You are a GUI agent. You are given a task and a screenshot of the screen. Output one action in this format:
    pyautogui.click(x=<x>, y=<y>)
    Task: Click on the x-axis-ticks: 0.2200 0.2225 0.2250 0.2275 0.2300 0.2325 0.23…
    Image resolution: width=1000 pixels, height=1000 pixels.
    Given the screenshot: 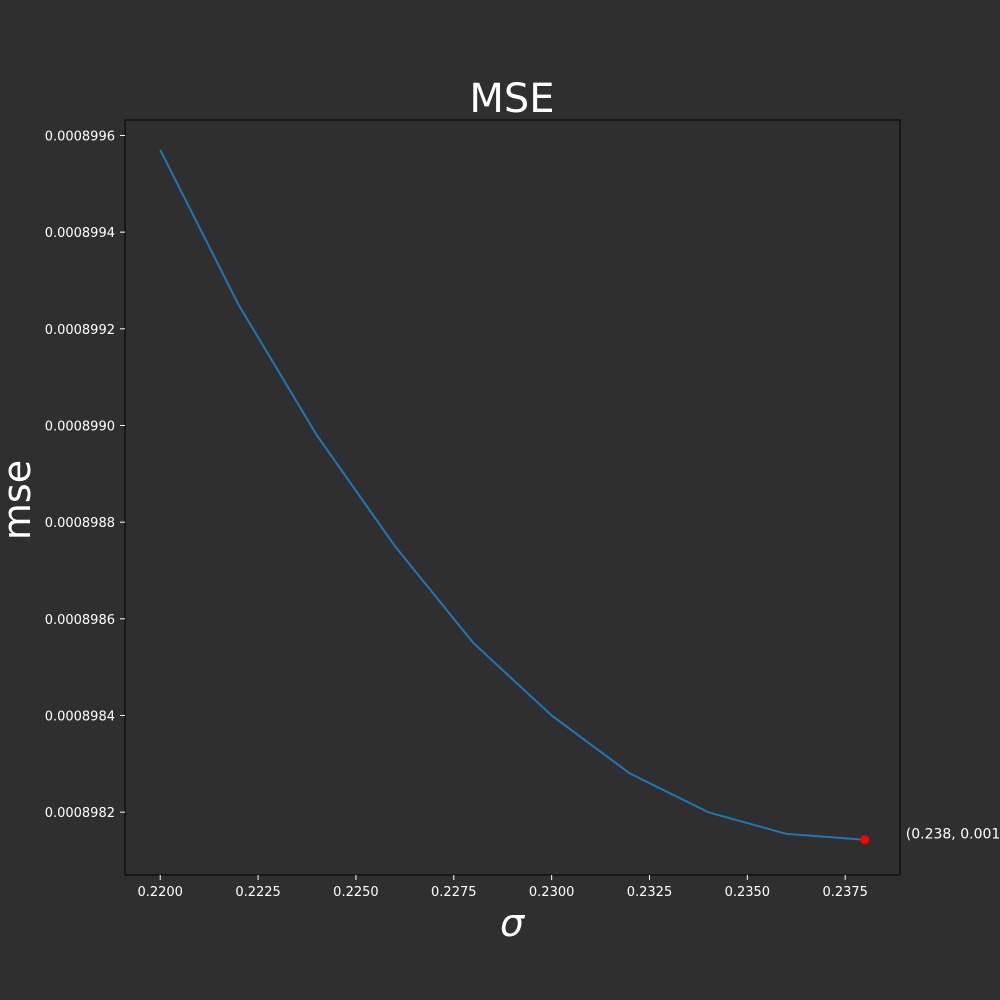 What is the action you would take?
    pyautogui.click(x=502, y=887)
    